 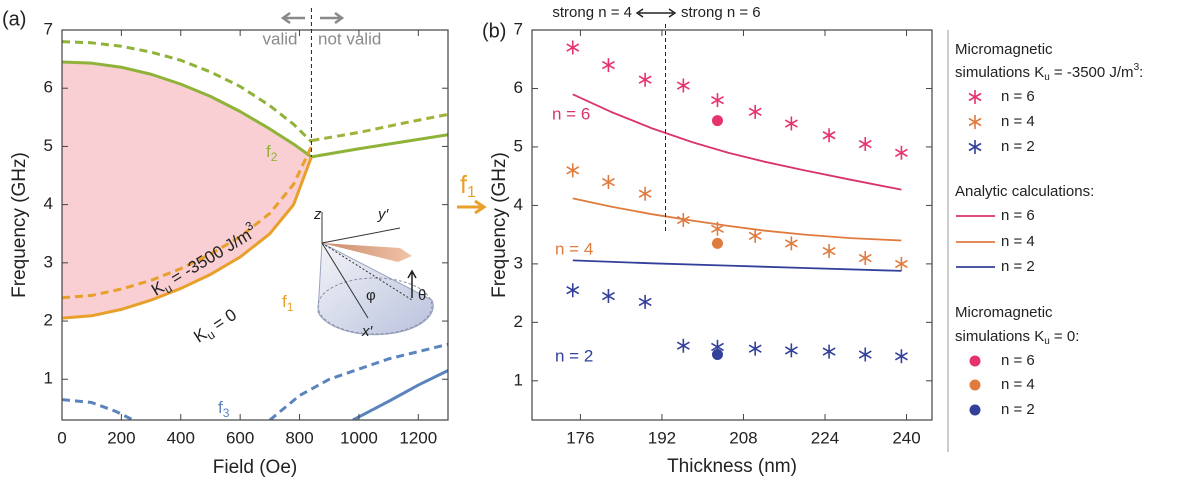 What do you see at coordinates (721, 12) in the screenshot?
I see `annotation: strong n = 6` at bounding box center [721, 12].